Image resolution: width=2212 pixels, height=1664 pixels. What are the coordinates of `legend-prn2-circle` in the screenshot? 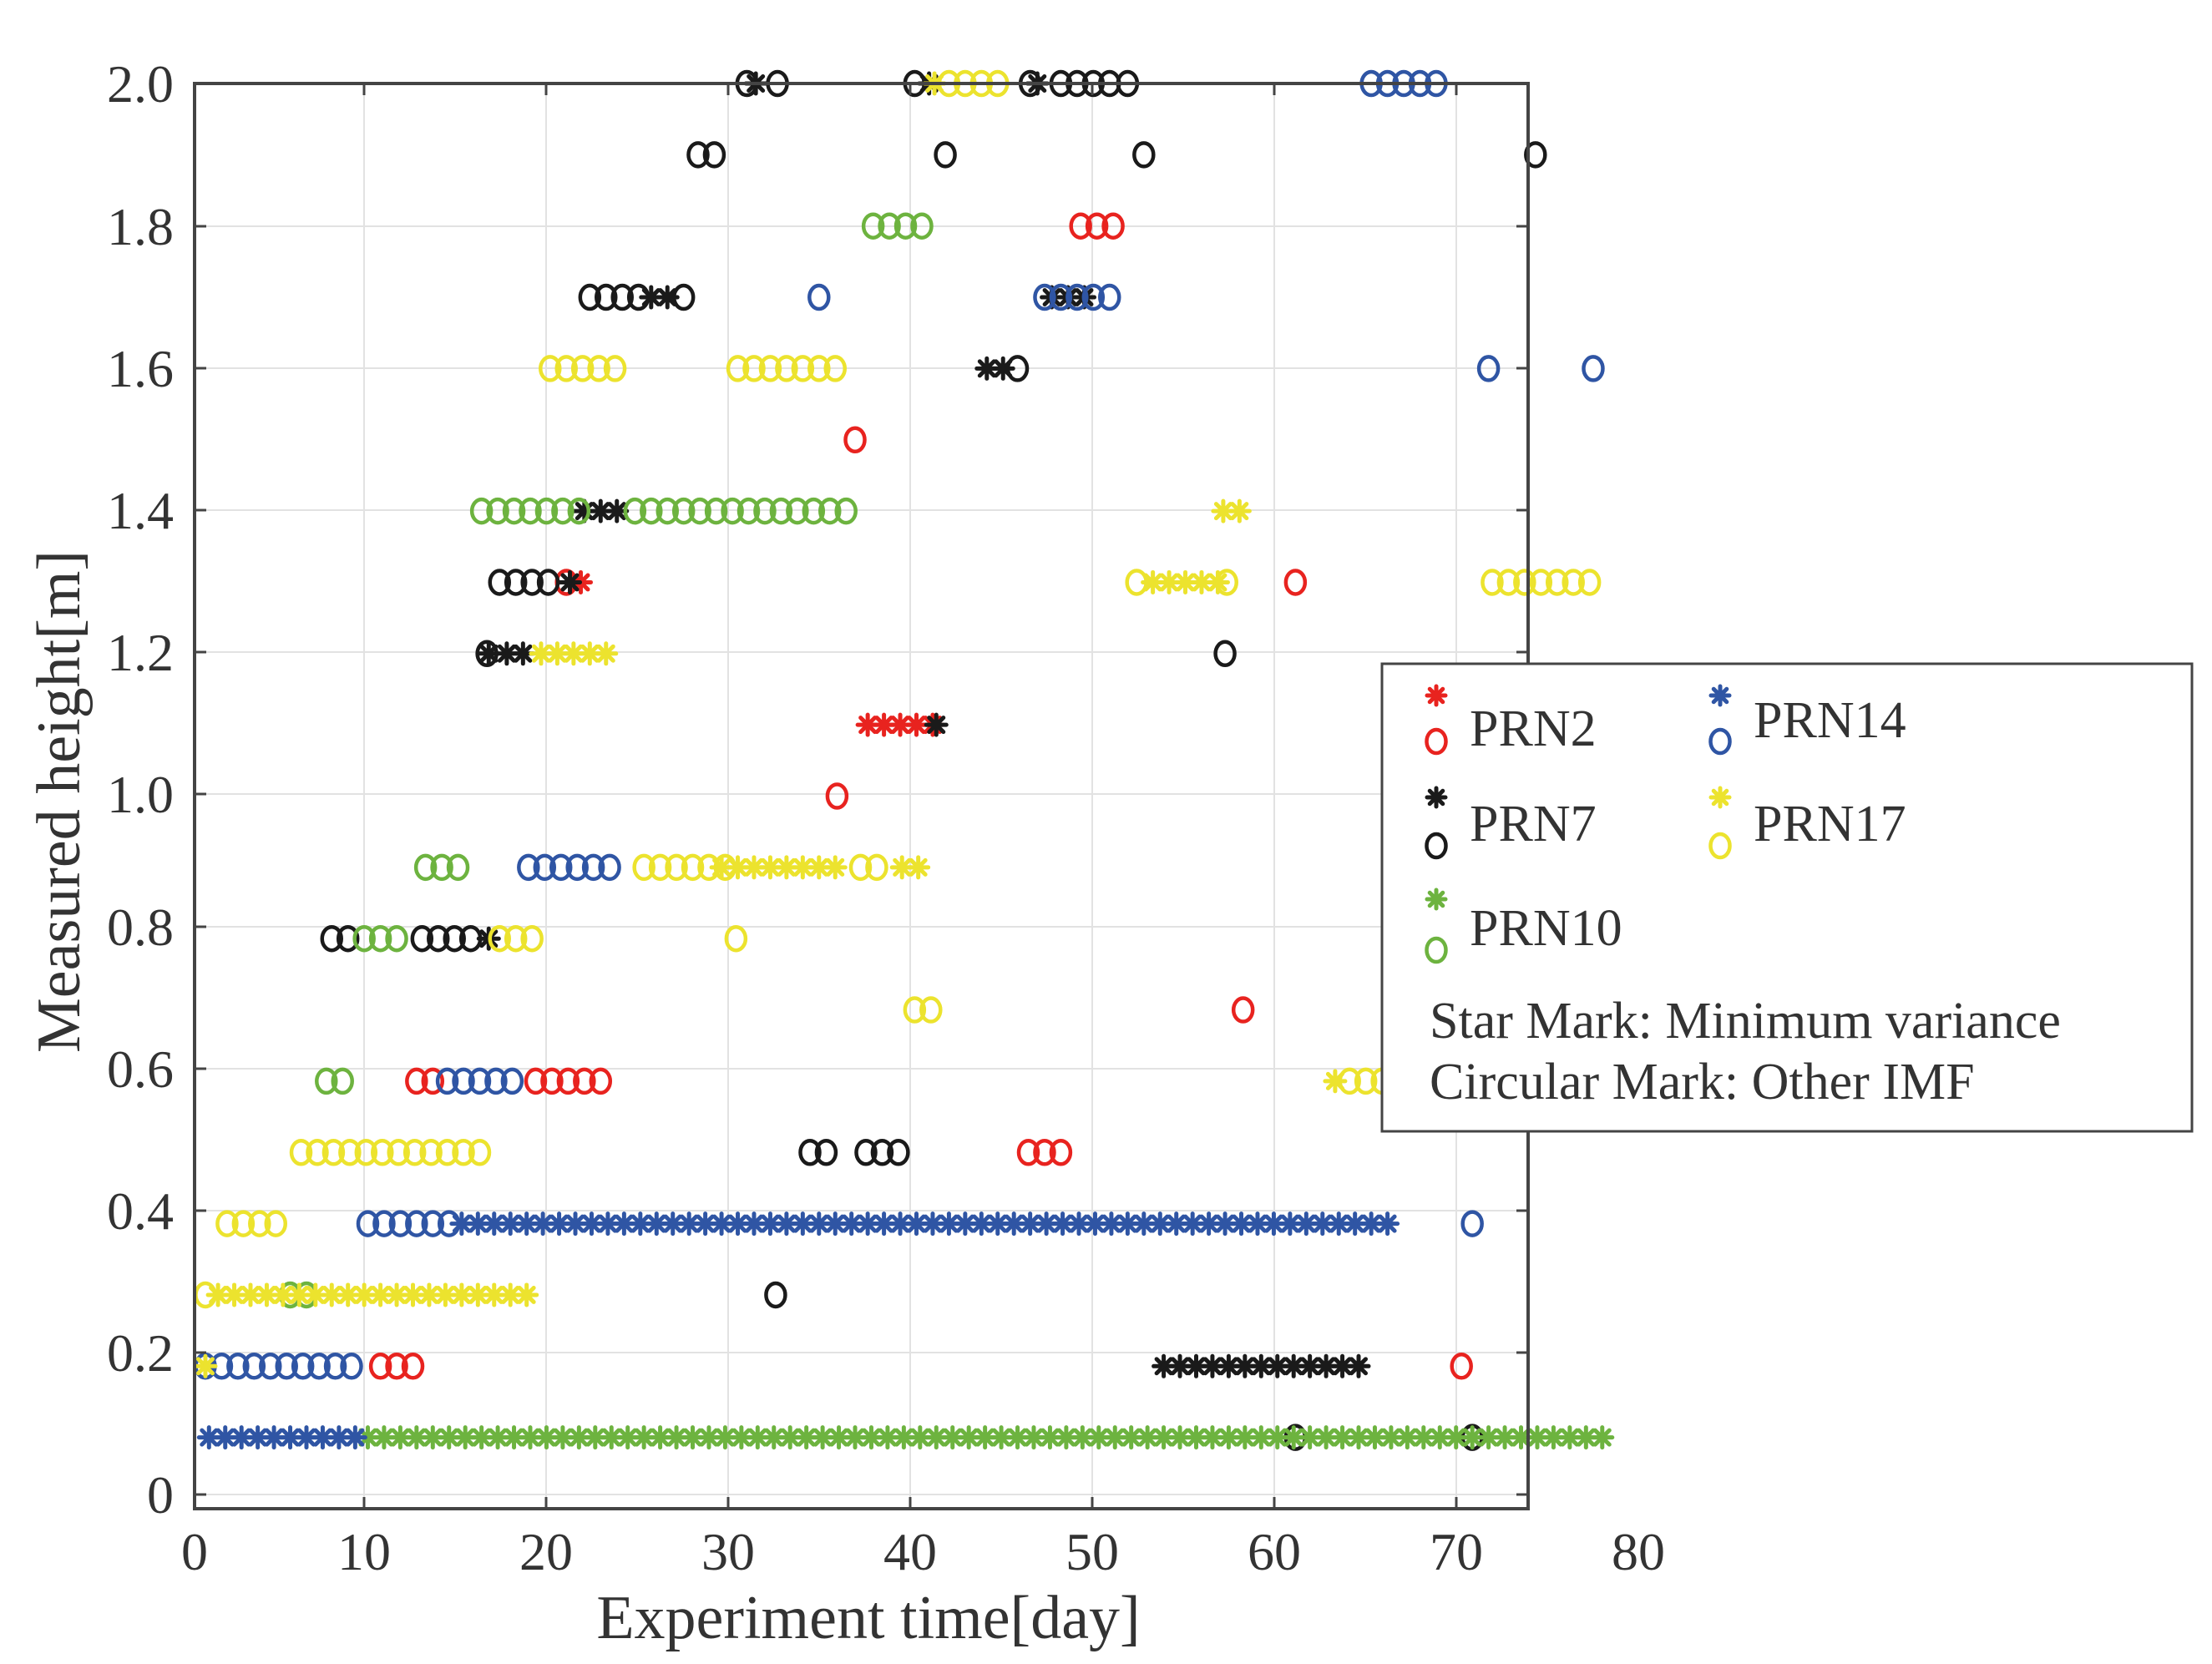 It's located at (1436, 742).